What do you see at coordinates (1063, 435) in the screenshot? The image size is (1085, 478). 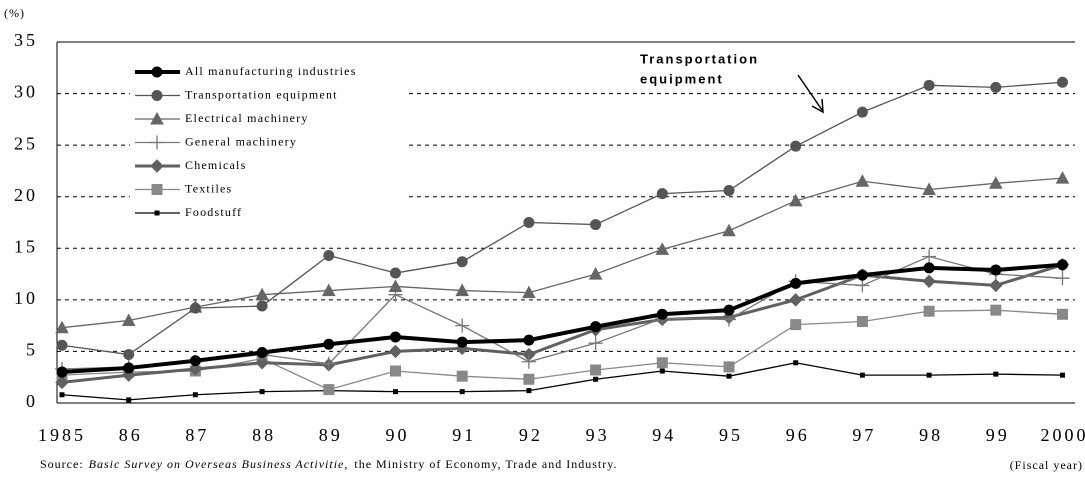 I see `x-tick-label: 2000` at bounding box center [1063, 435].